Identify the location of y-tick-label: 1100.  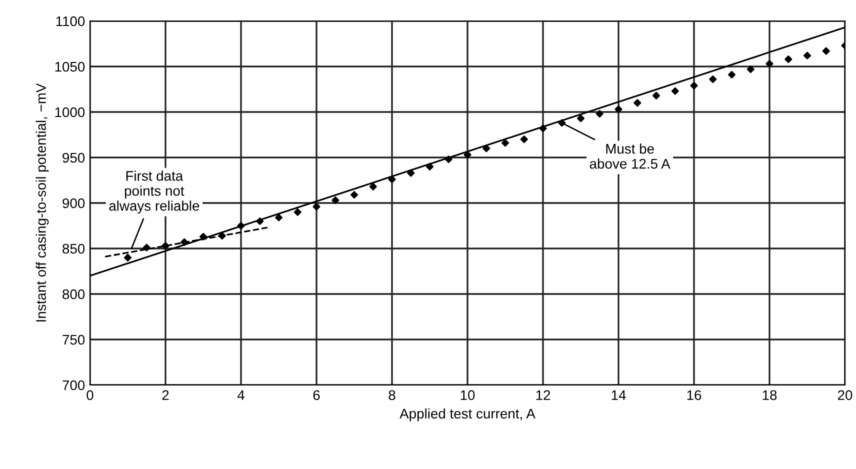
(70, 21).